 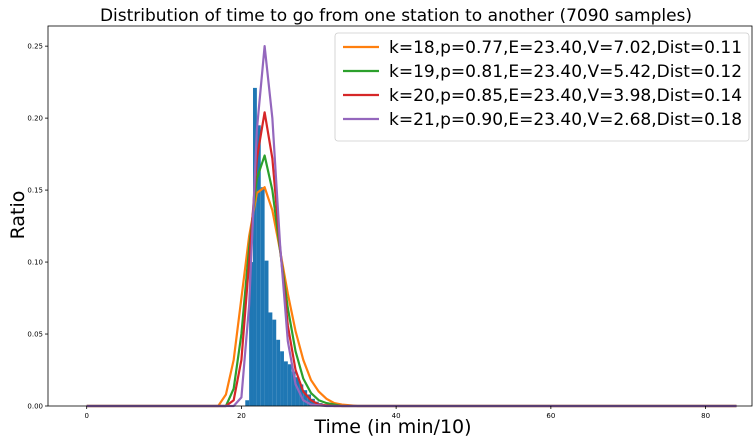 I want to click on x-axis-label: Time (in min/10), so click(x=392, y=427).